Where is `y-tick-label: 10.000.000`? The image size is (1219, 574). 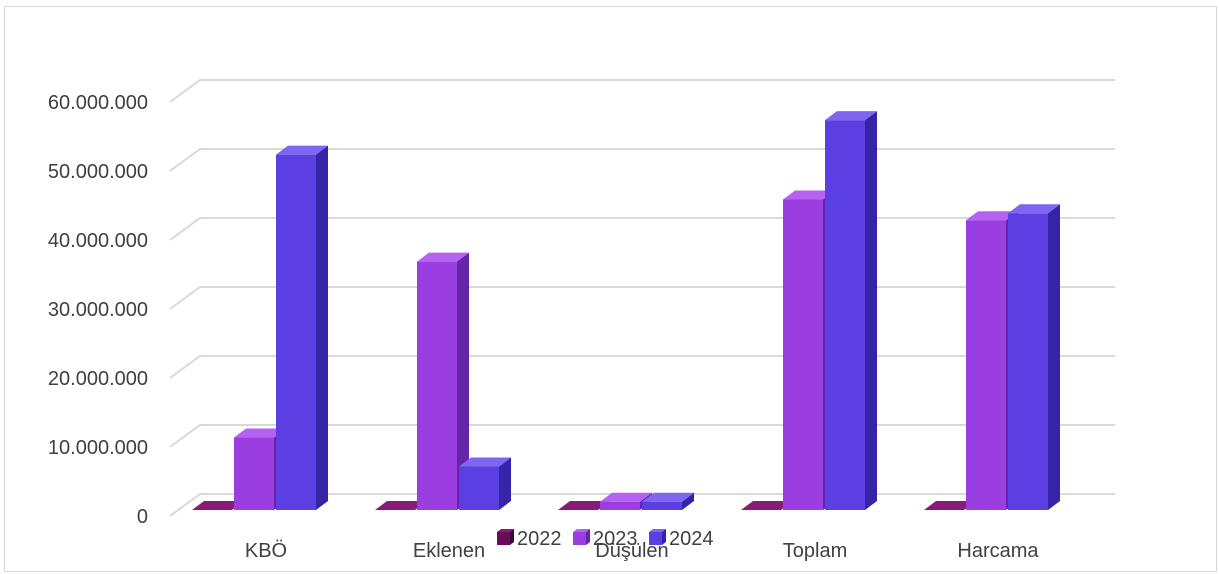
y-tick-label: 10.000.000 is located at coordinates (98, 448).